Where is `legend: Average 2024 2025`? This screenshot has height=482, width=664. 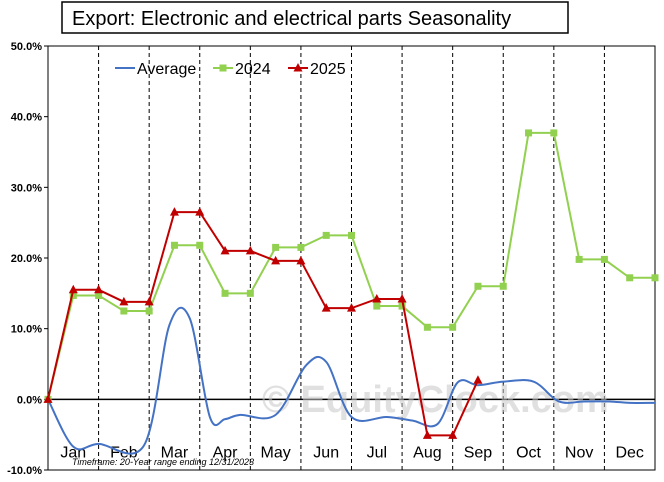
legend: Average 2024 2025 is located at coordinates (230, 69).